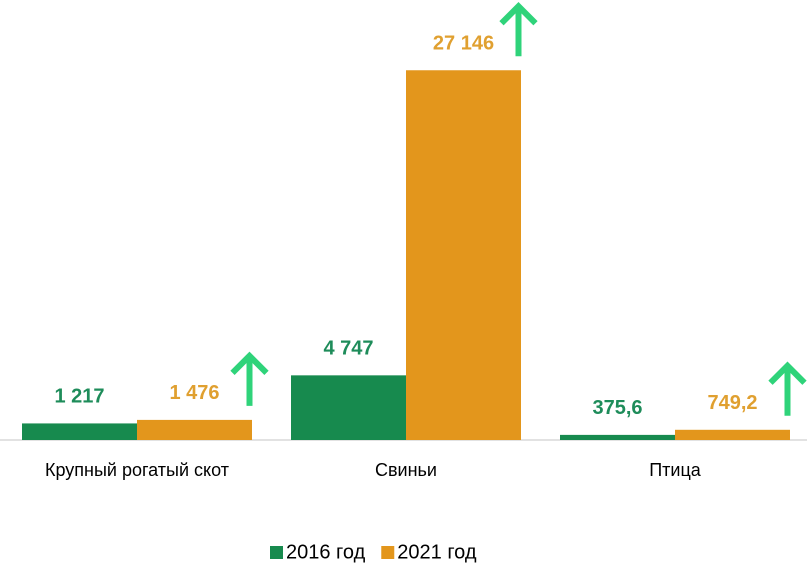 Image resolution: width=807 pixels, height=571 pixels. I want to click on value-label: 27 146, so click(463, 44).